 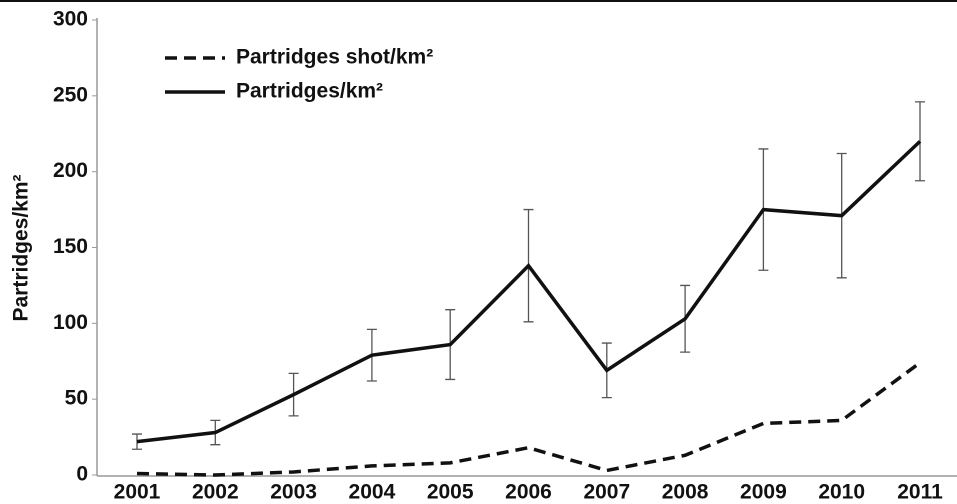 I want to click on y-tick-label: 100, so click(x=70, y=322).